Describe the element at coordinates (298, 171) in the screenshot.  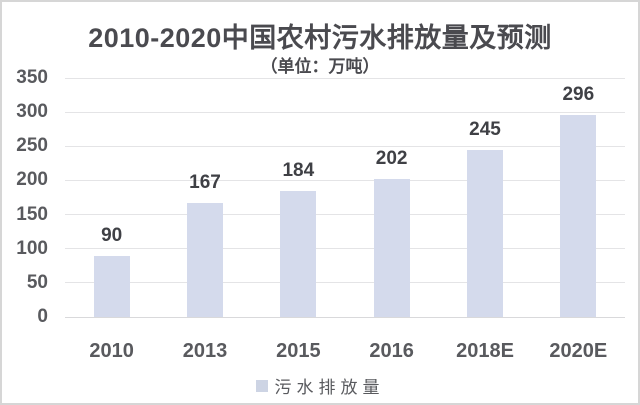
I see `bar-value-label-2015: 184` at that location.